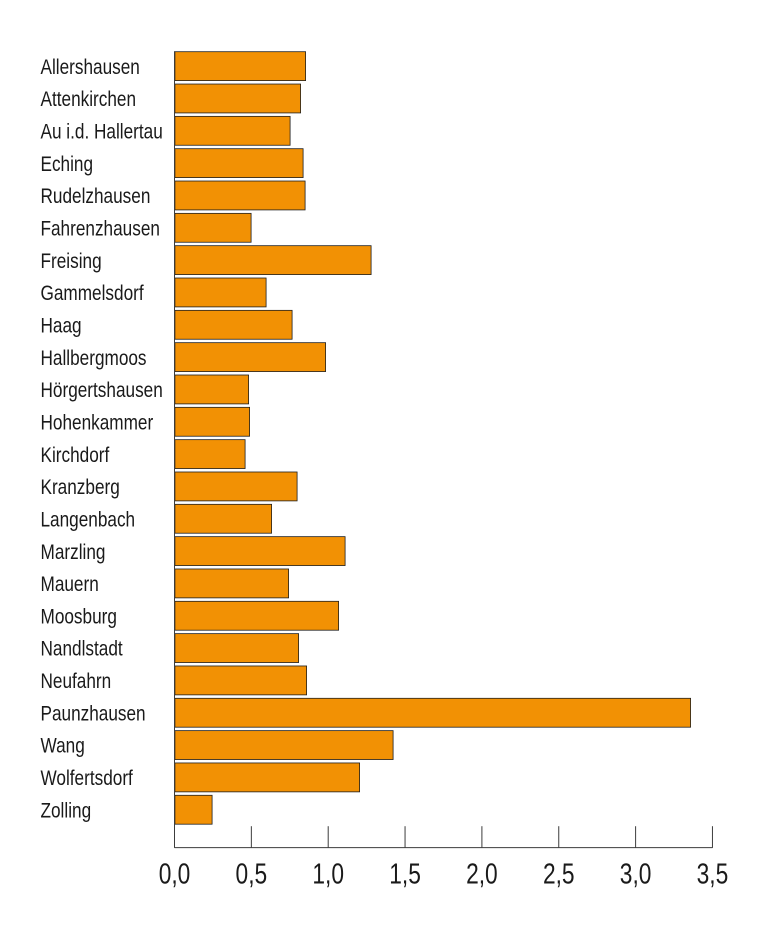 The image size is (769, 941). What do you see at coordinates (328, 874) in the screenshot?
I see `svg-text: 1,0` at bounding box center [328, 874].